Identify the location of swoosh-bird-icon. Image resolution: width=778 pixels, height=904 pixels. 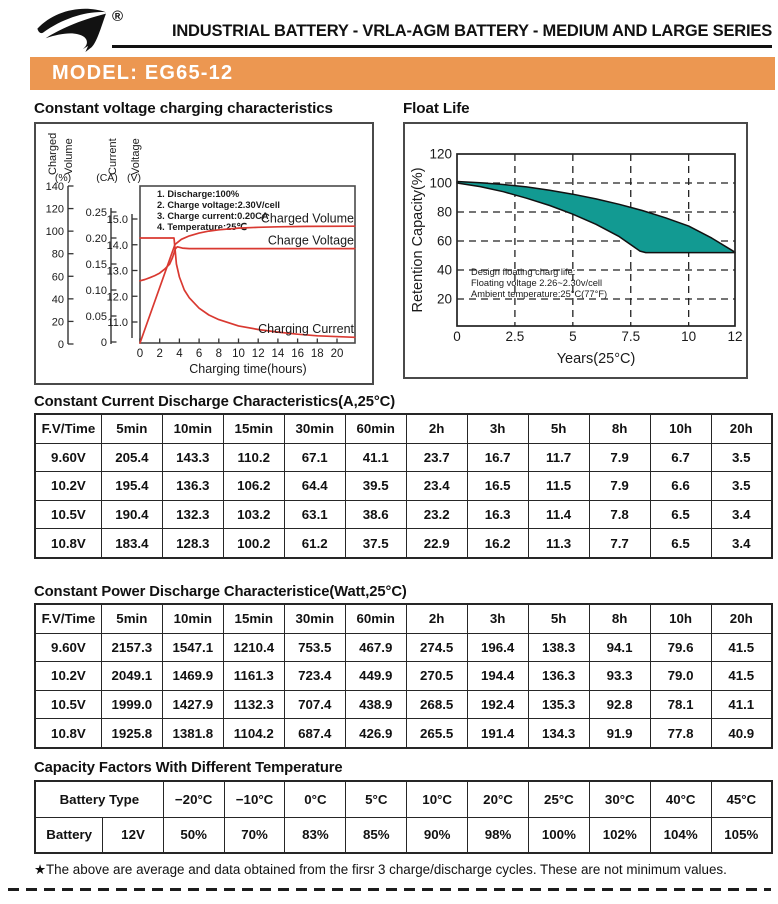
(71, 30).